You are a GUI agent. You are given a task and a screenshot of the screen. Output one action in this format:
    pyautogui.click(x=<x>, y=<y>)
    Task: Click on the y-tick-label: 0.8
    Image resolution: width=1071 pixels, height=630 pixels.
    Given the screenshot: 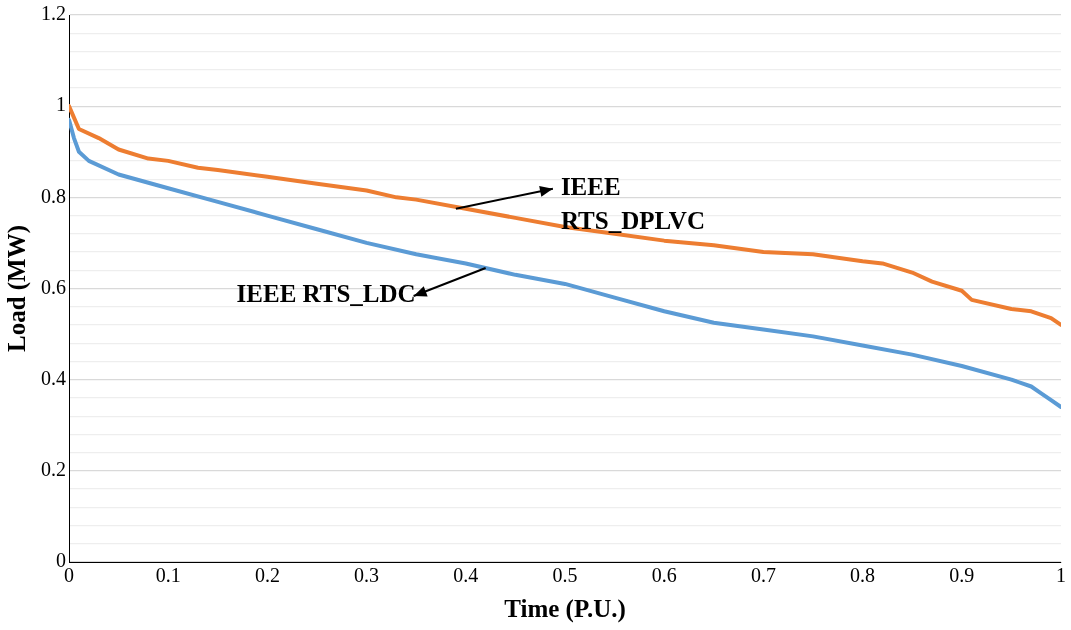 What is the action you would take?
    pyautogui.click(x=53, y=195)
    